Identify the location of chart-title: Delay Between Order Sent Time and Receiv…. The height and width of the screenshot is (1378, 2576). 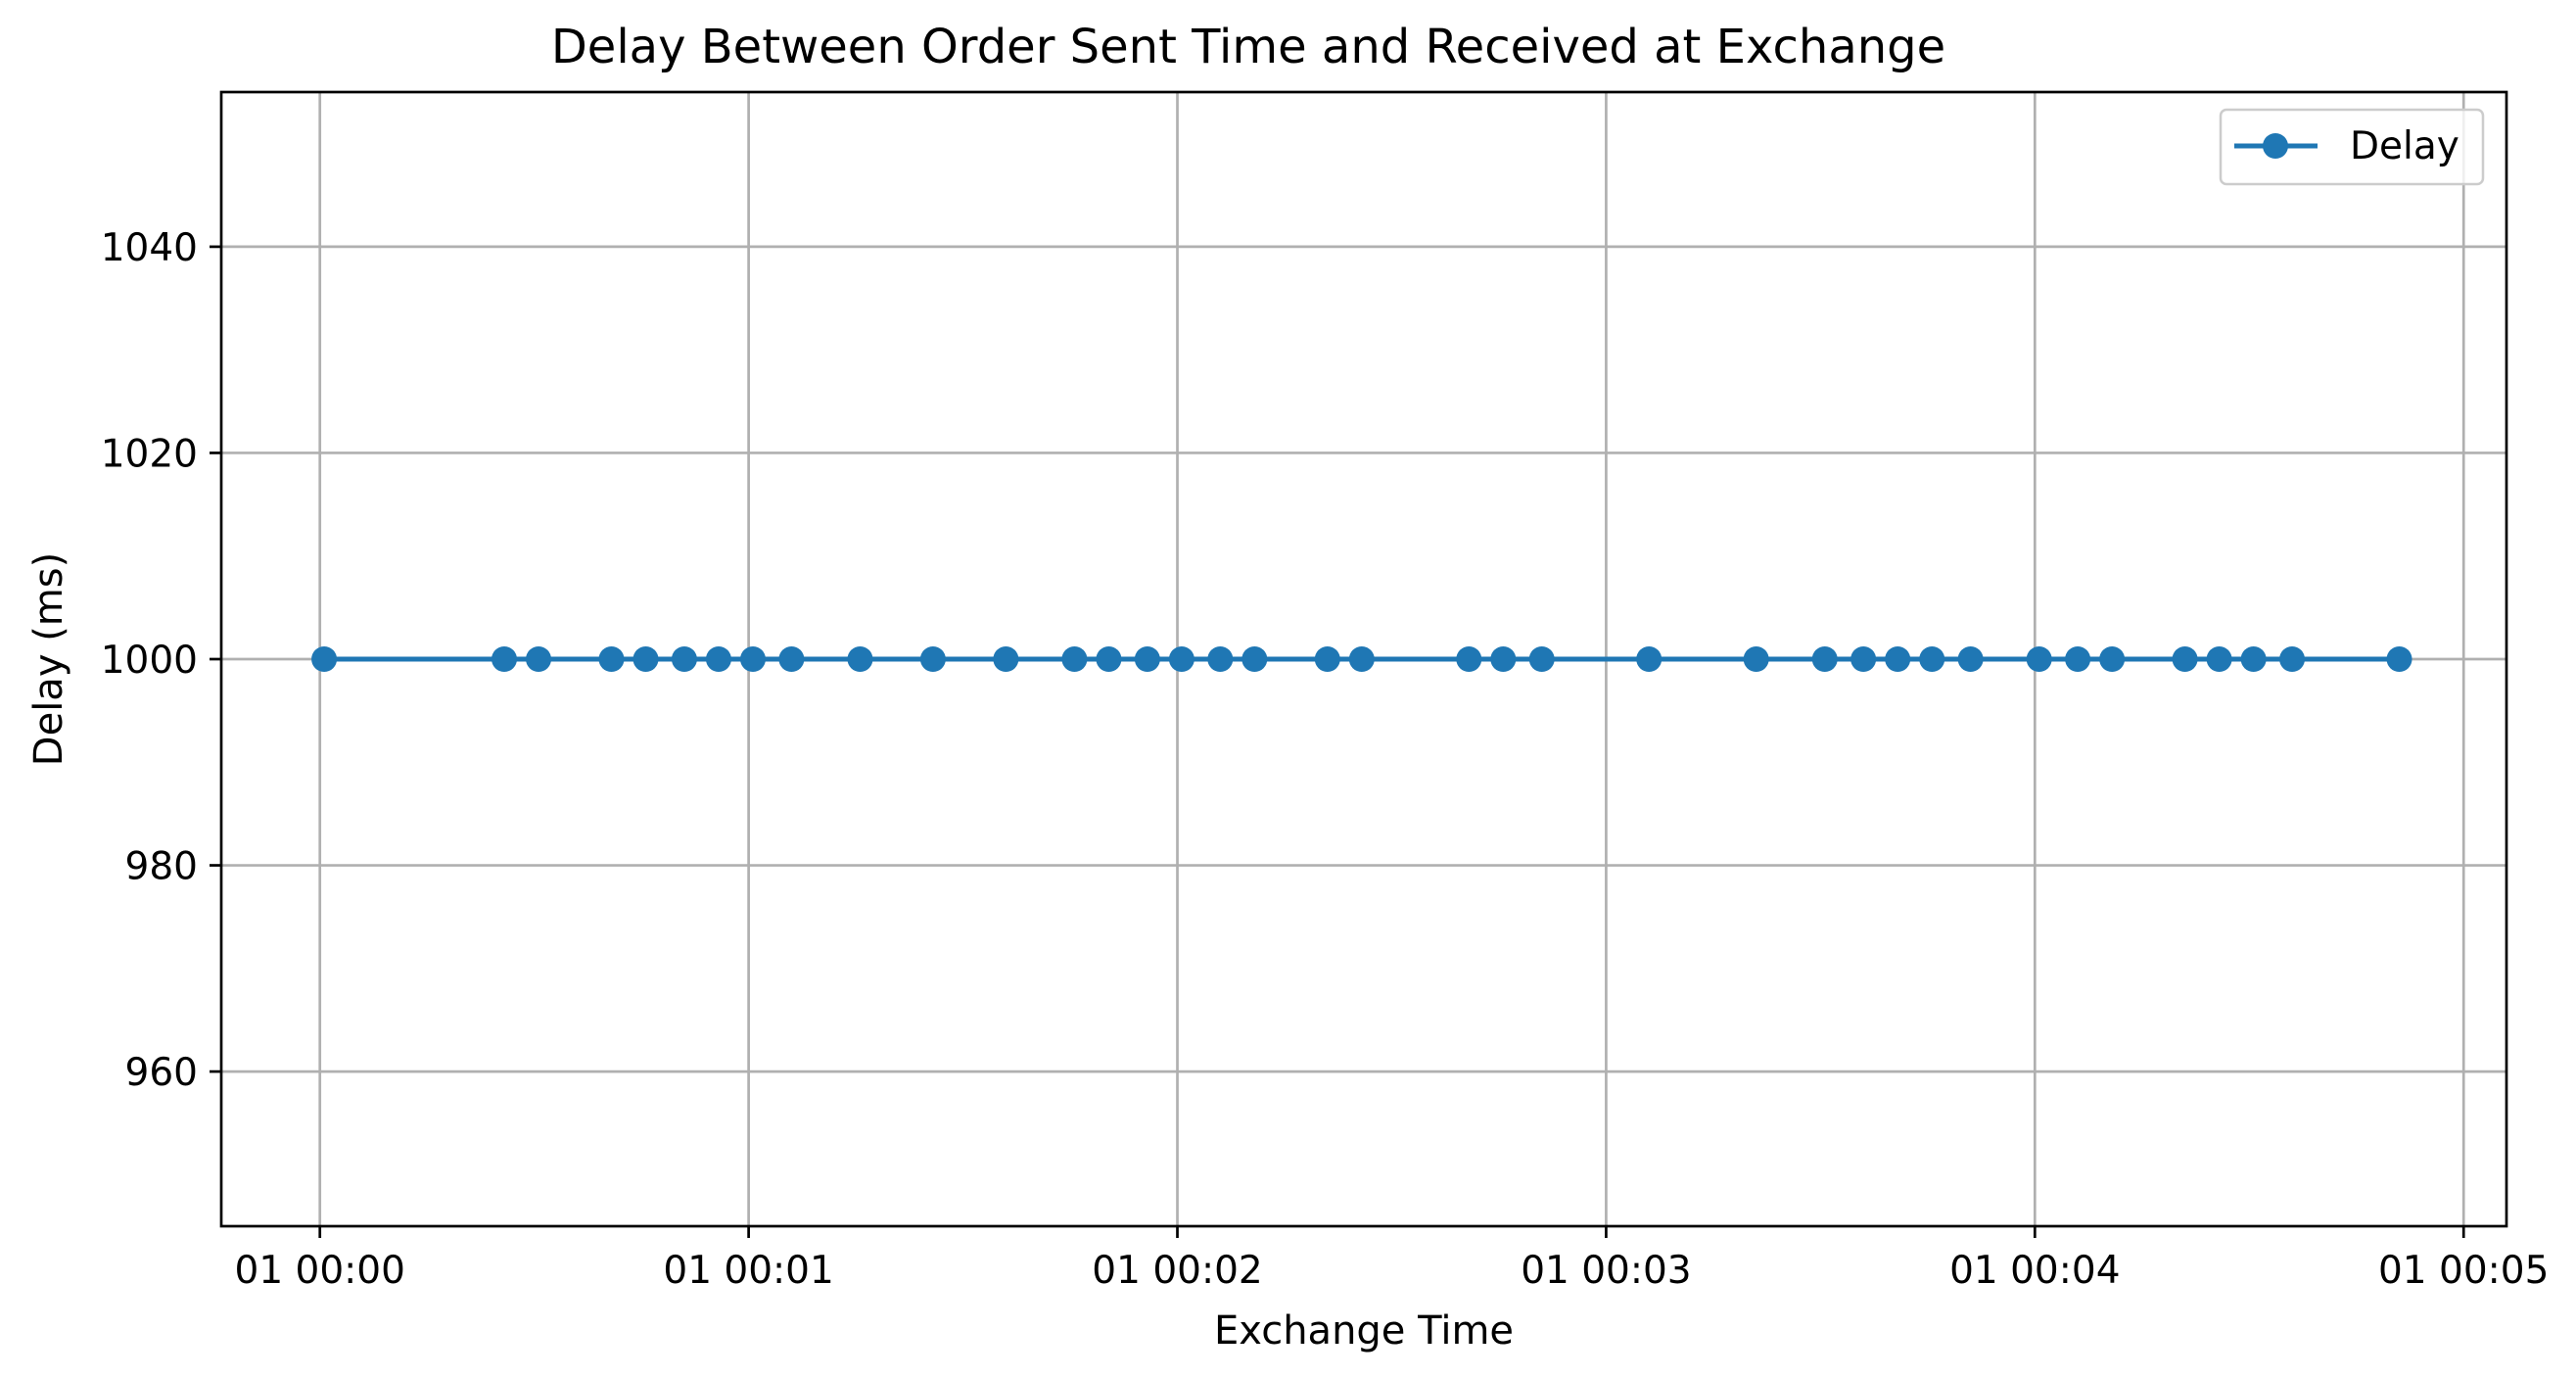
(1248, 47).